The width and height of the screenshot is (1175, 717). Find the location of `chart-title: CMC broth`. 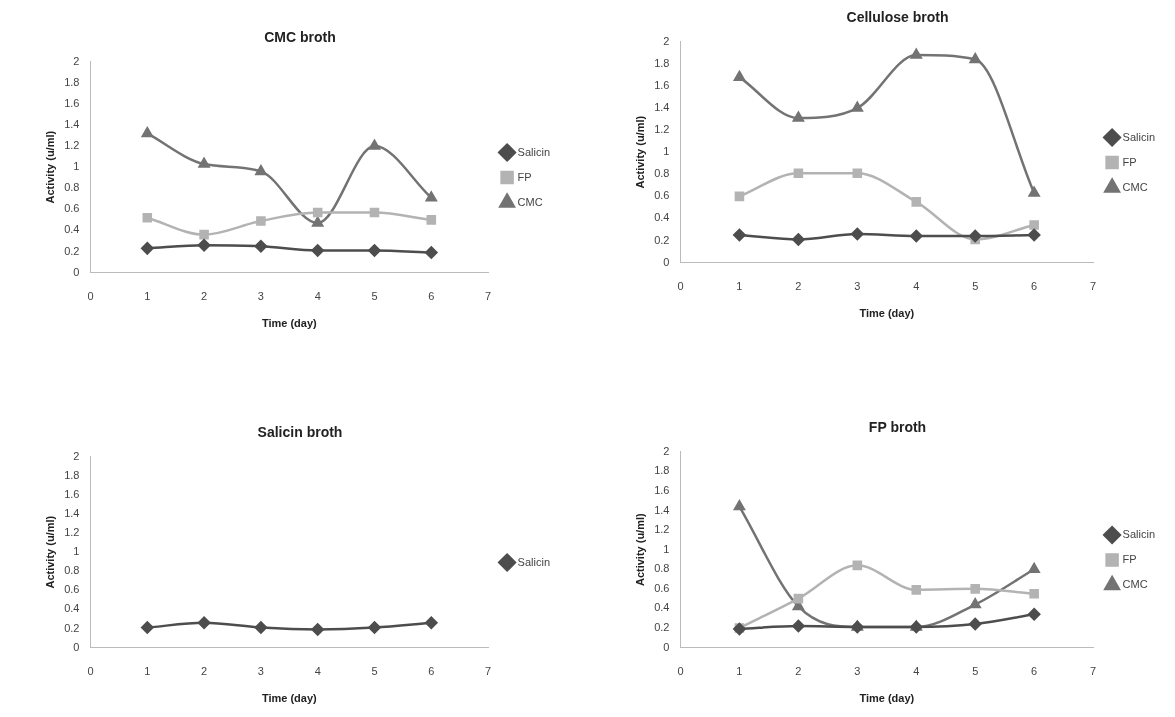

chart-title: CMC broth is located at coordinates (300, 37).